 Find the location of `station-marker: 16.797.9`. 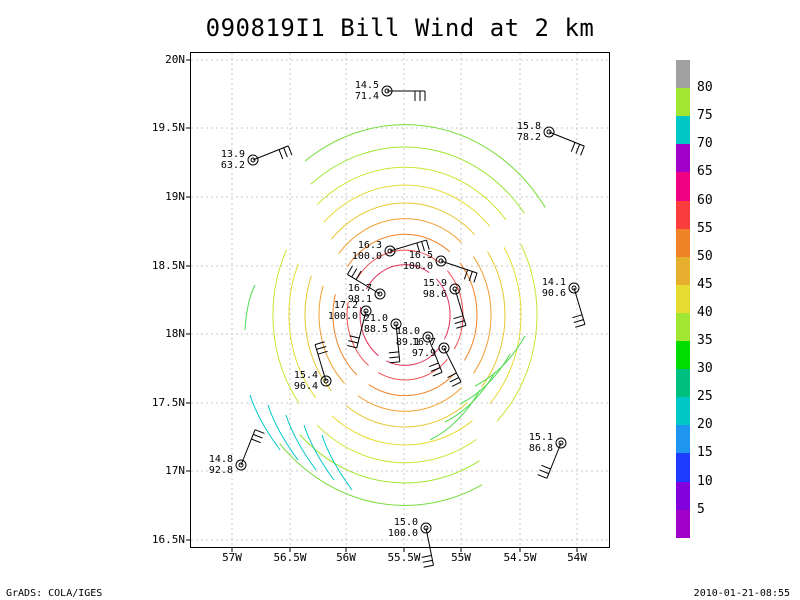

station-marker: 16.797.9 is located at coordinates (437, 362).